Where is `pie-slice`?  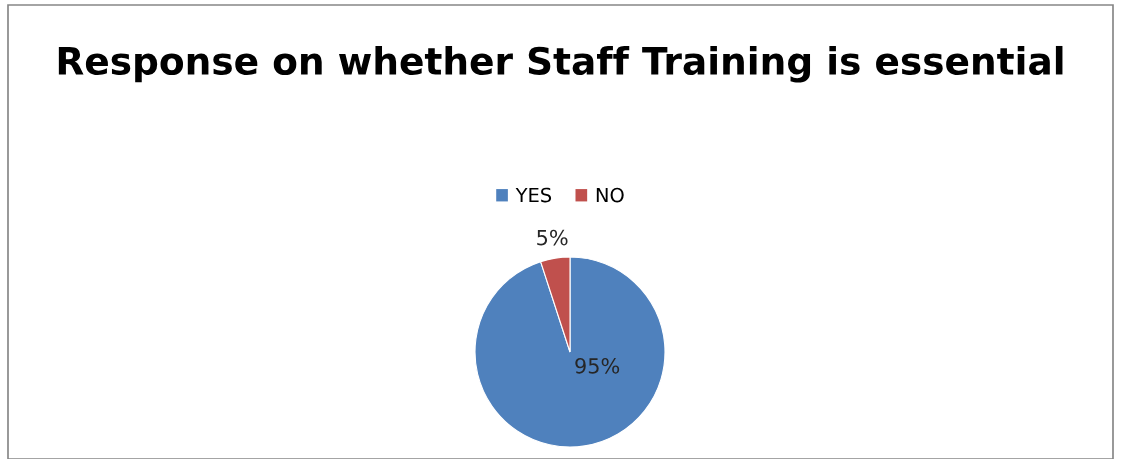 pie-slice is located at coordinates (570, 352).